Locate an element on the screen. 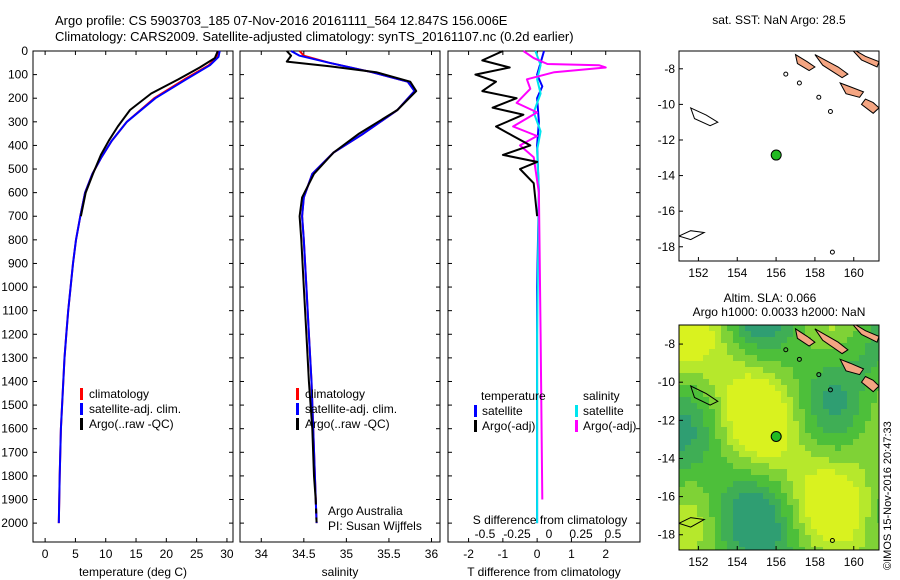  sla-ytick-label: -10 is located at coordinates (667, 382).